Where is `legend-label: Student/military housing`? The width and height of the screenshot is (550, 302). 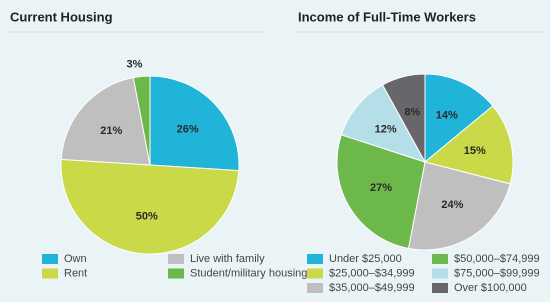
legend-label: Student/military housing is located at coordinates (248, 273).